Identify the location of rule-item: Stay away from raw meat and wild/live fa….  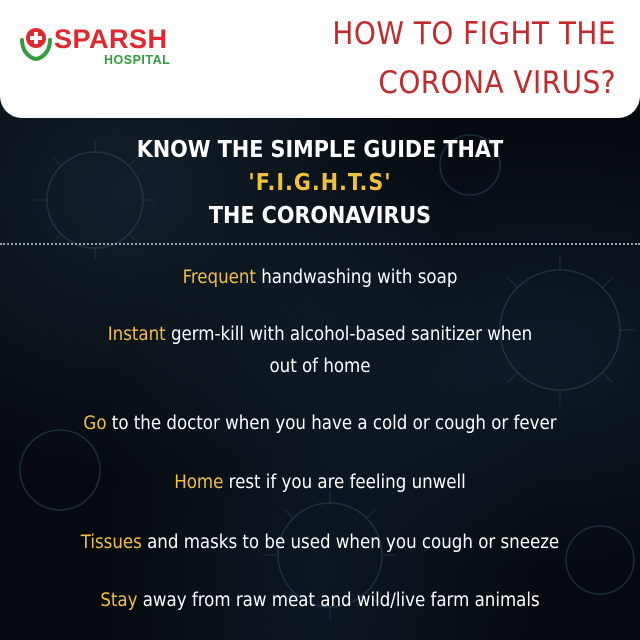
(320, 601).